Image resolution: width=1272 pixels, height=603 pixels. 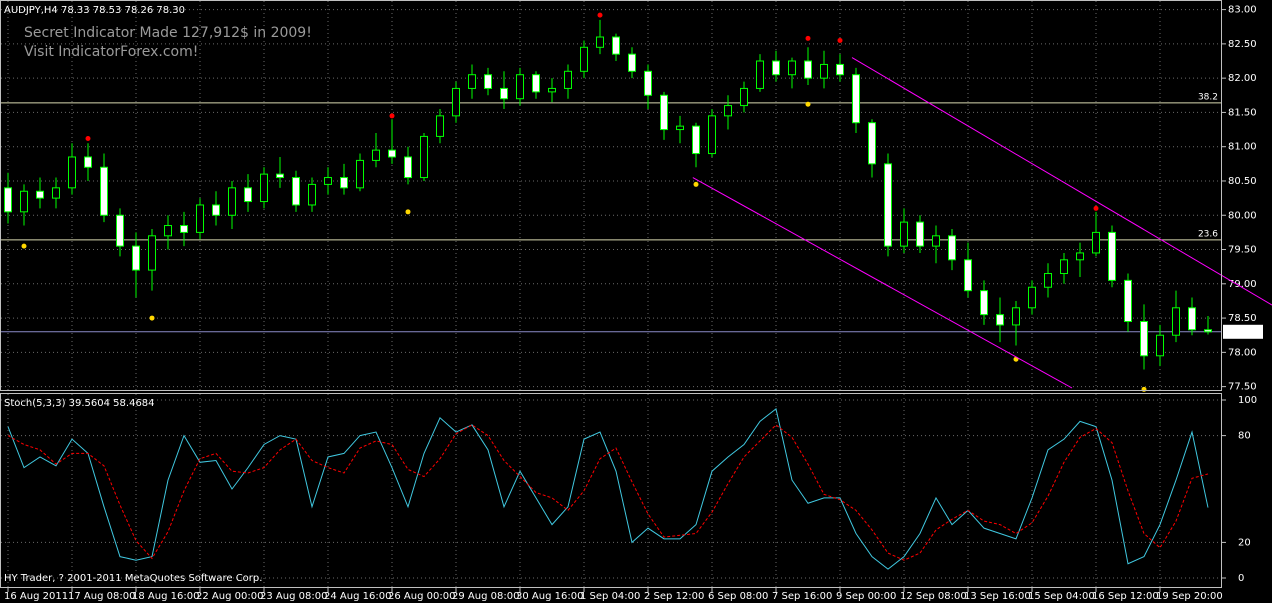 I want to click on x-tick-label: 26 Aug 00:00, so click(x=421, y=596).